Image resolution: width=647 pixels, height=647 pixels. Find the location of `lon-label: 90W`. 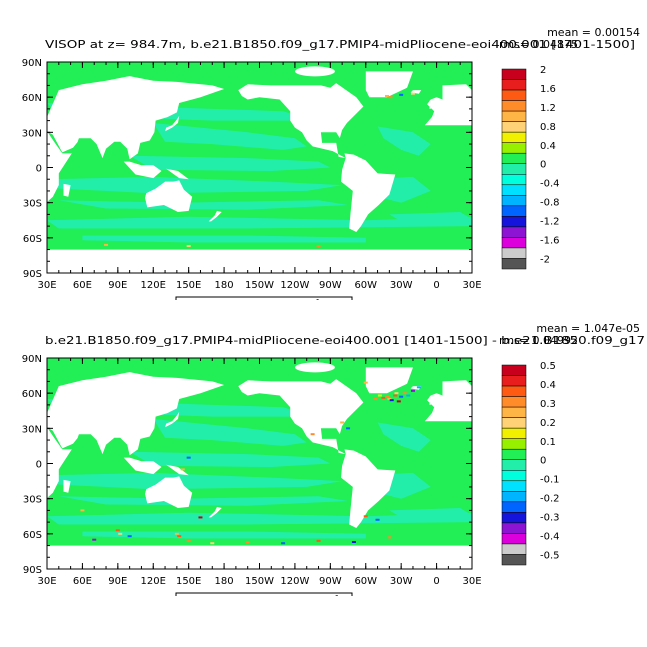

lon-label: 90W is located at coordinates (330, 285).